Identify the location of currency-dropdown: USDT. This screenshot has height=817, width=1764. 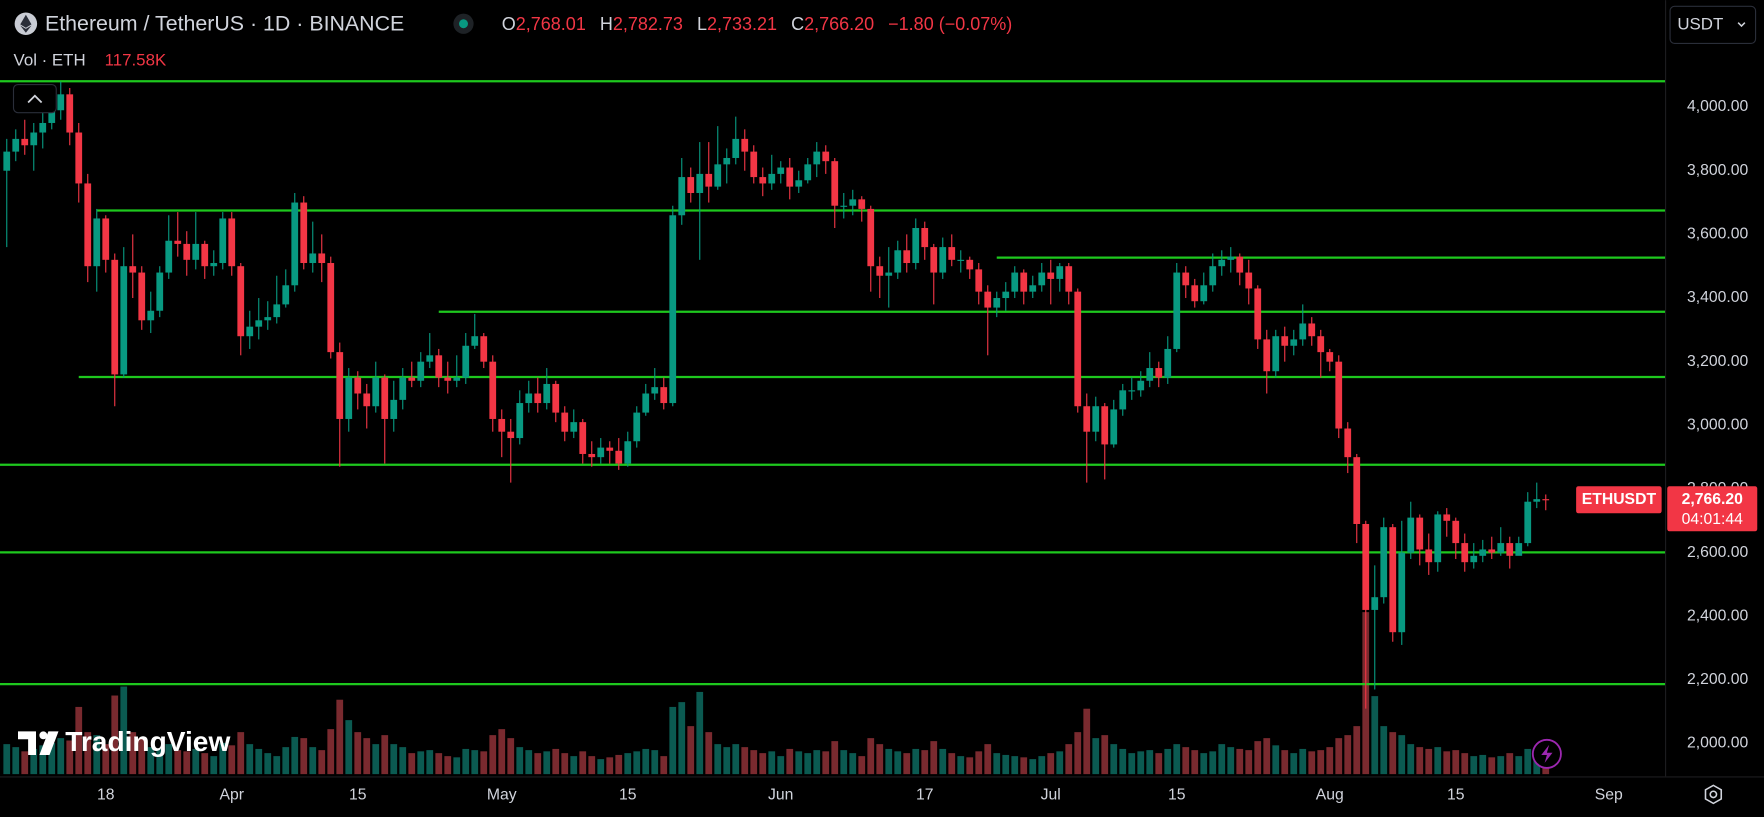
(1713, 24).